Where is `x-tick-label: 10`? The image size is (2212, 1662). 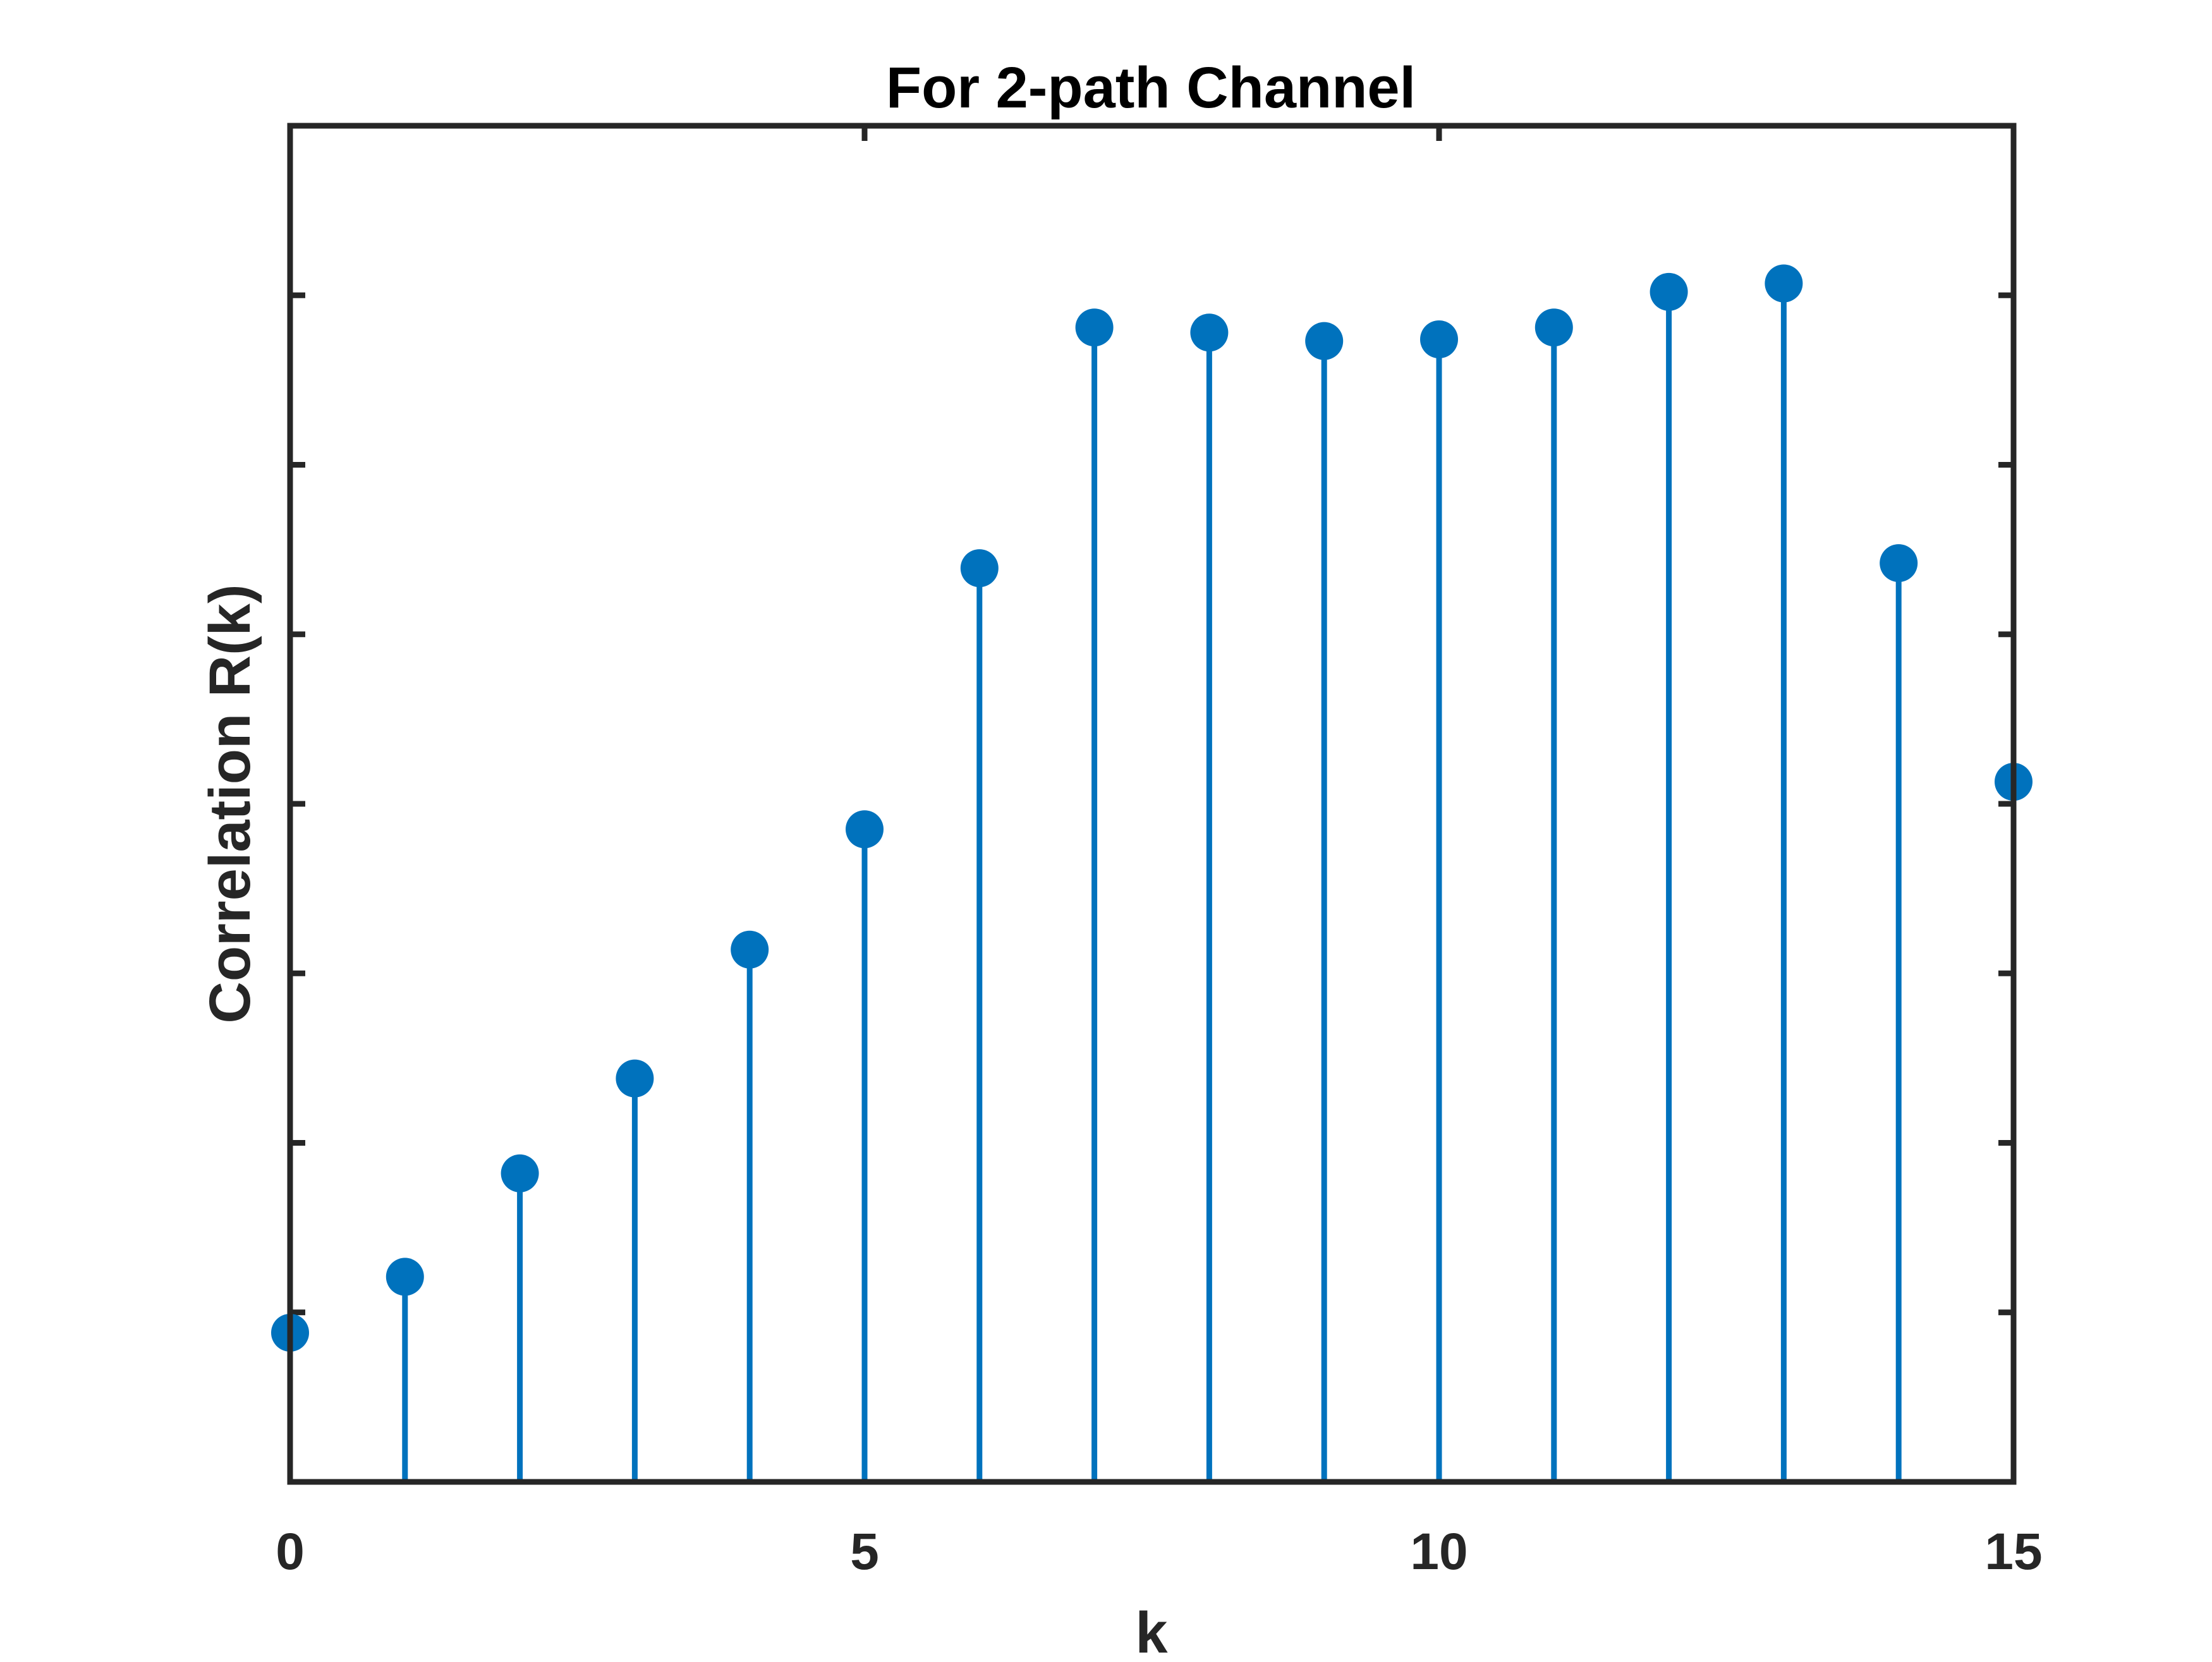 x-tick-label: 10 is located at coordinates (1439, 1551).